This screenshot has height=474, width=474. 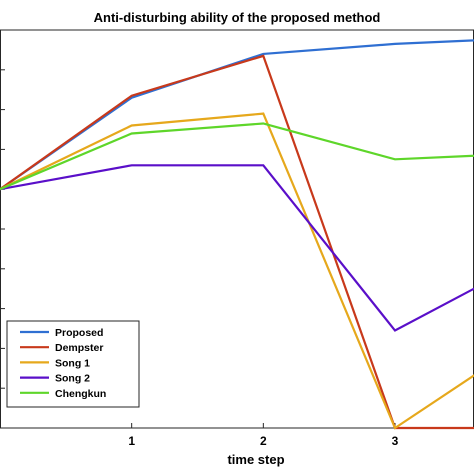 I want to click on x-tick-label: 1, so click(x=131, y=441).